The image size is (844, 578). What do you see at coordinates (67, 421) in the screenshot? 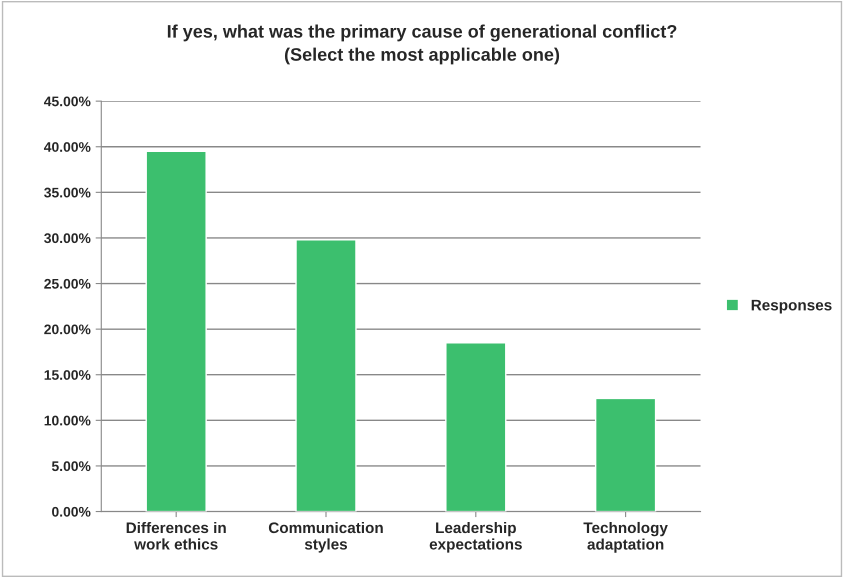
I see `y-tick-label: 10.00%` at bounding box center [67, 421].